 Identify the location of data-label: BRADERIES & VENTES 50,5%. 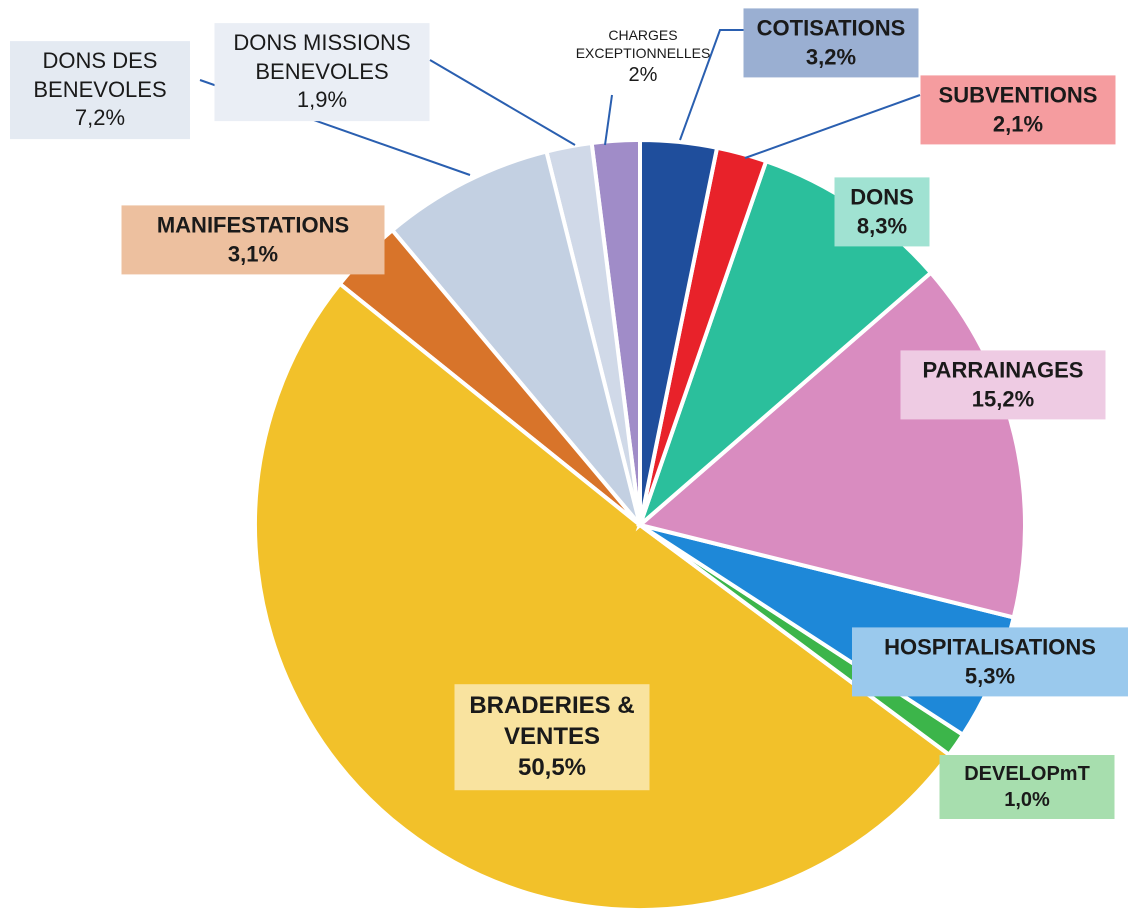
(552, 737).